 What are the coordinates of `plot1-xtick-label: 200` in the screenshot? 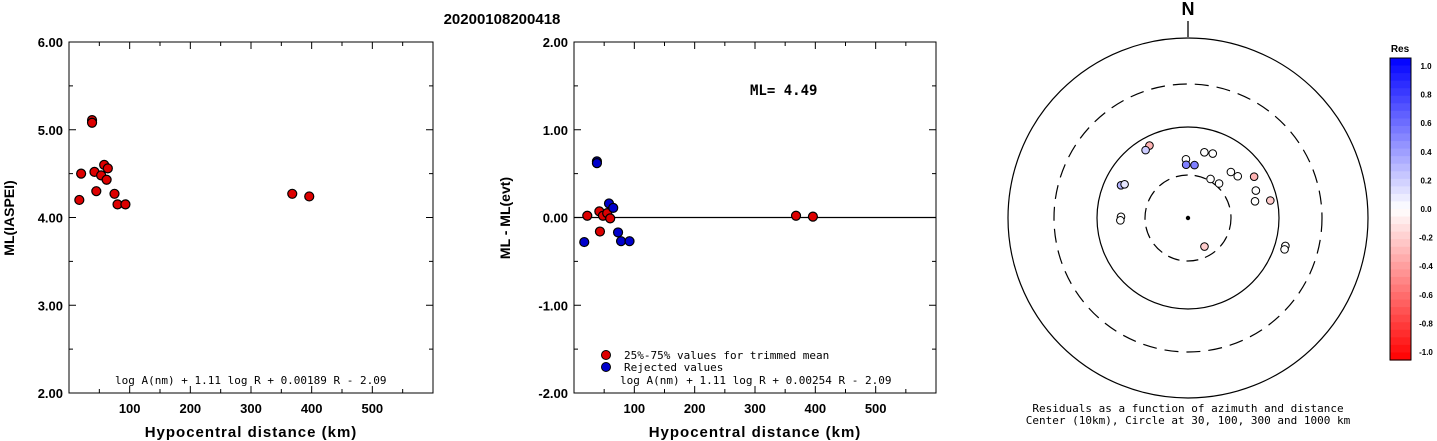 It's located at (190, 408).